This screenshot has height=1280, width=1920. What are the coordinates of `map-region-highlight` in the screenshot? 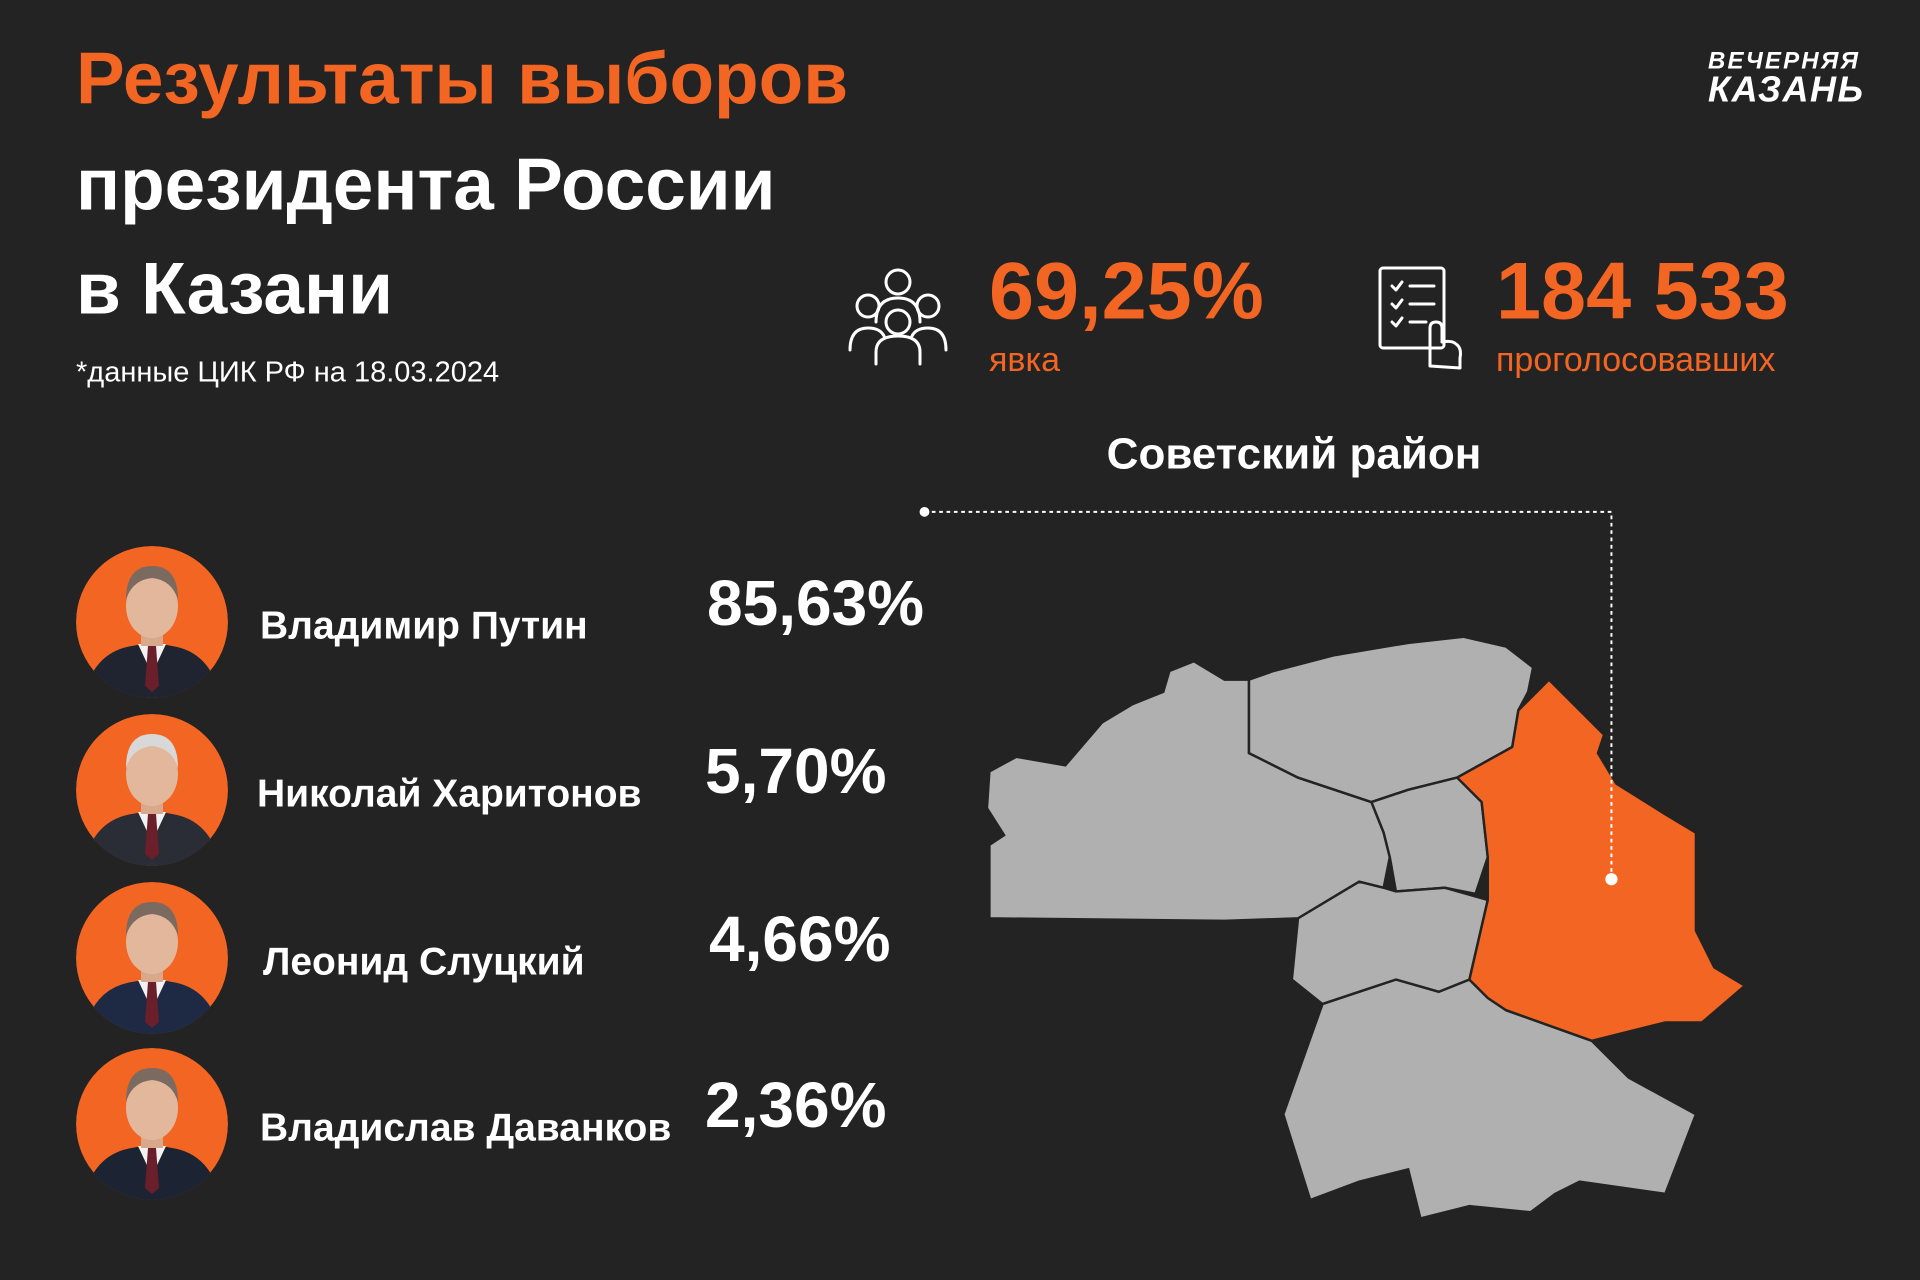 It's located at (1601, 860).